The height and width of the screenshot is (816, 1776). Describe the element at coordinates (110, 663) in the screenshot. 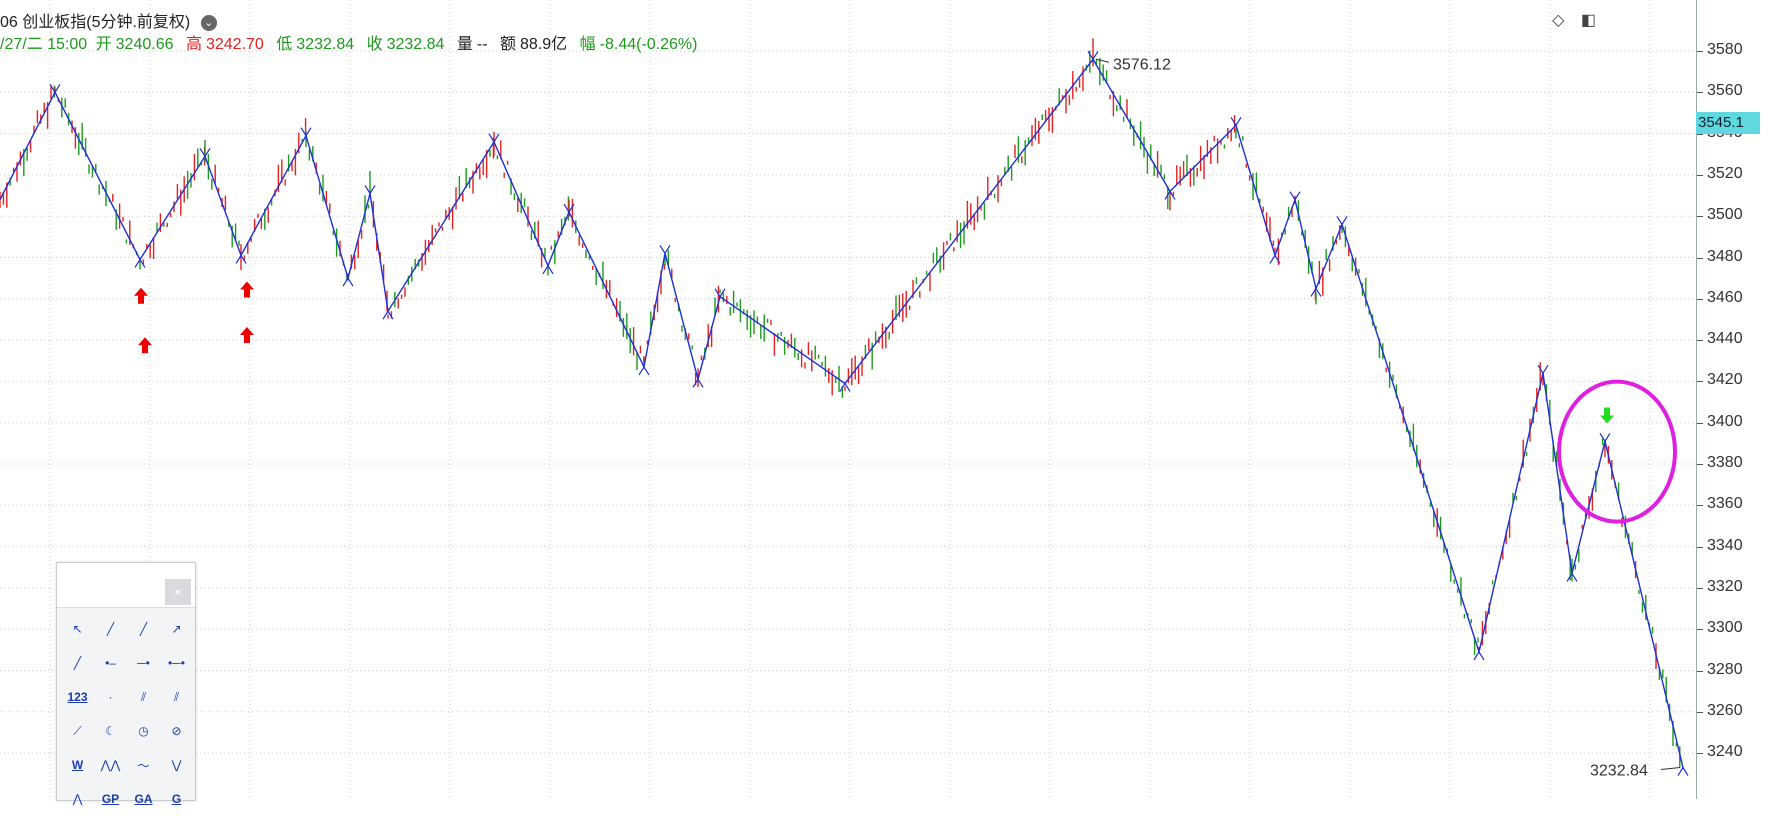

I see `horizontal-segment-tool-icon: •–` at that location.